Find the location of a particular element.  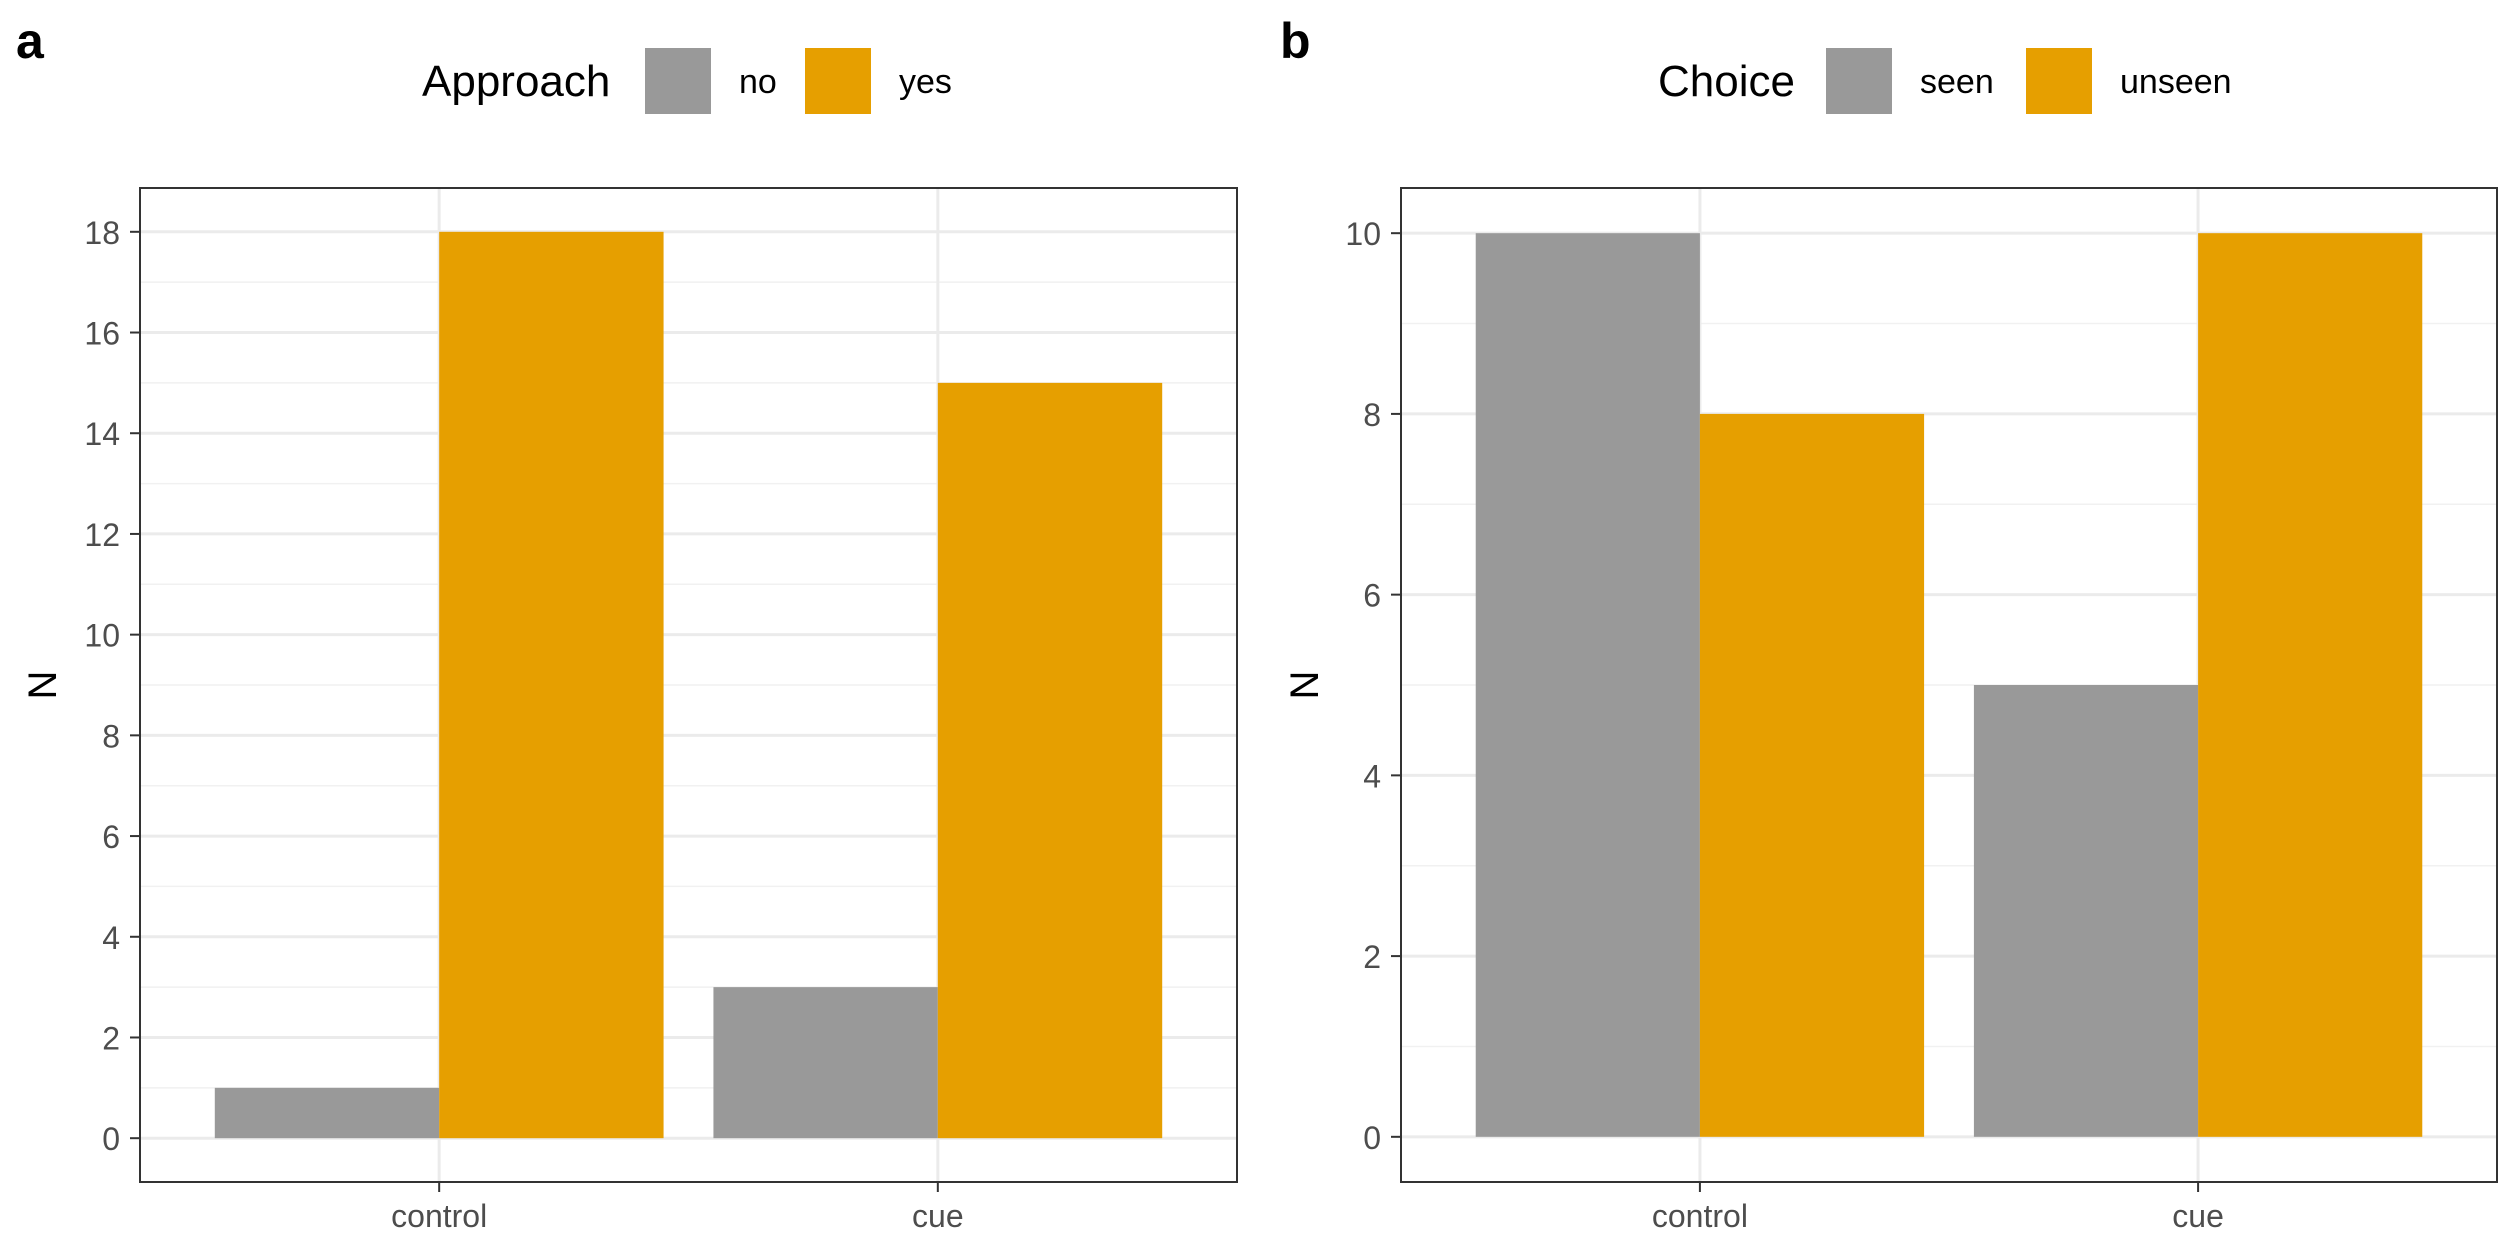

bar-no-control is located at coordinates (327, 1113).